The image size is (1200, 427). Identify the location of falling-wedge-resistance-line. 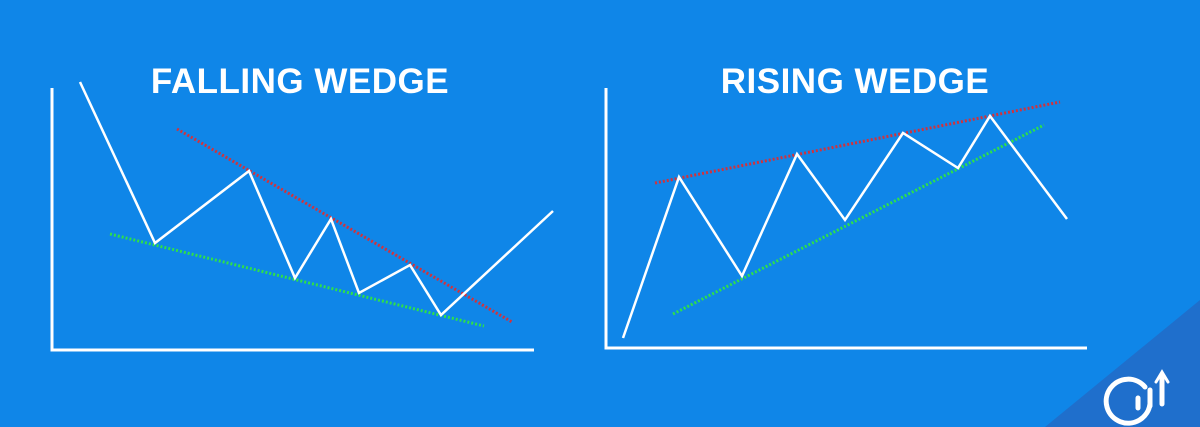
(344, 225).